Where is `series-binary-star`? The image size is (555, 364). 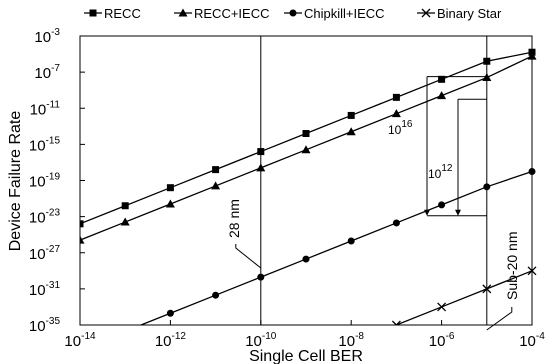 series-binary-star is located at coordinates (464, 295).